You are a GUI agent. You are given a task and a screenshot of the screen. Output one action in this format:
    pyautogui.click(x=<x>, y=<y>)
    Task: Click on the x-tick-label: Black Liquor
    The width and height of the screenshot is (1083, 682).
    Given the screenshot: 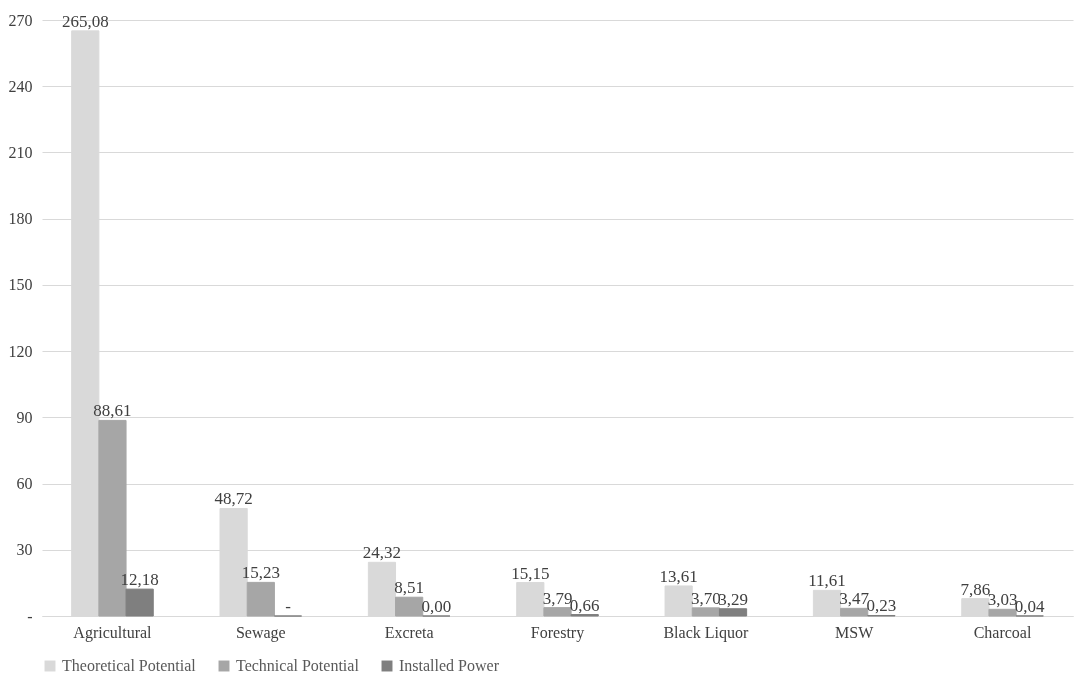 What is the action you would take?
    pyautogui.click(x=706, y=632)
    